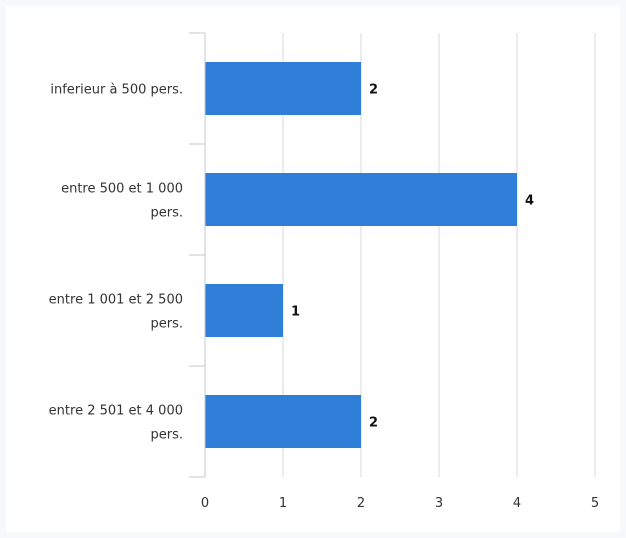 The image size is (626, 538). Describe the element at coordinates (595, 503) in the screenshot. I see `x-tick-label-5: 5` at that location.